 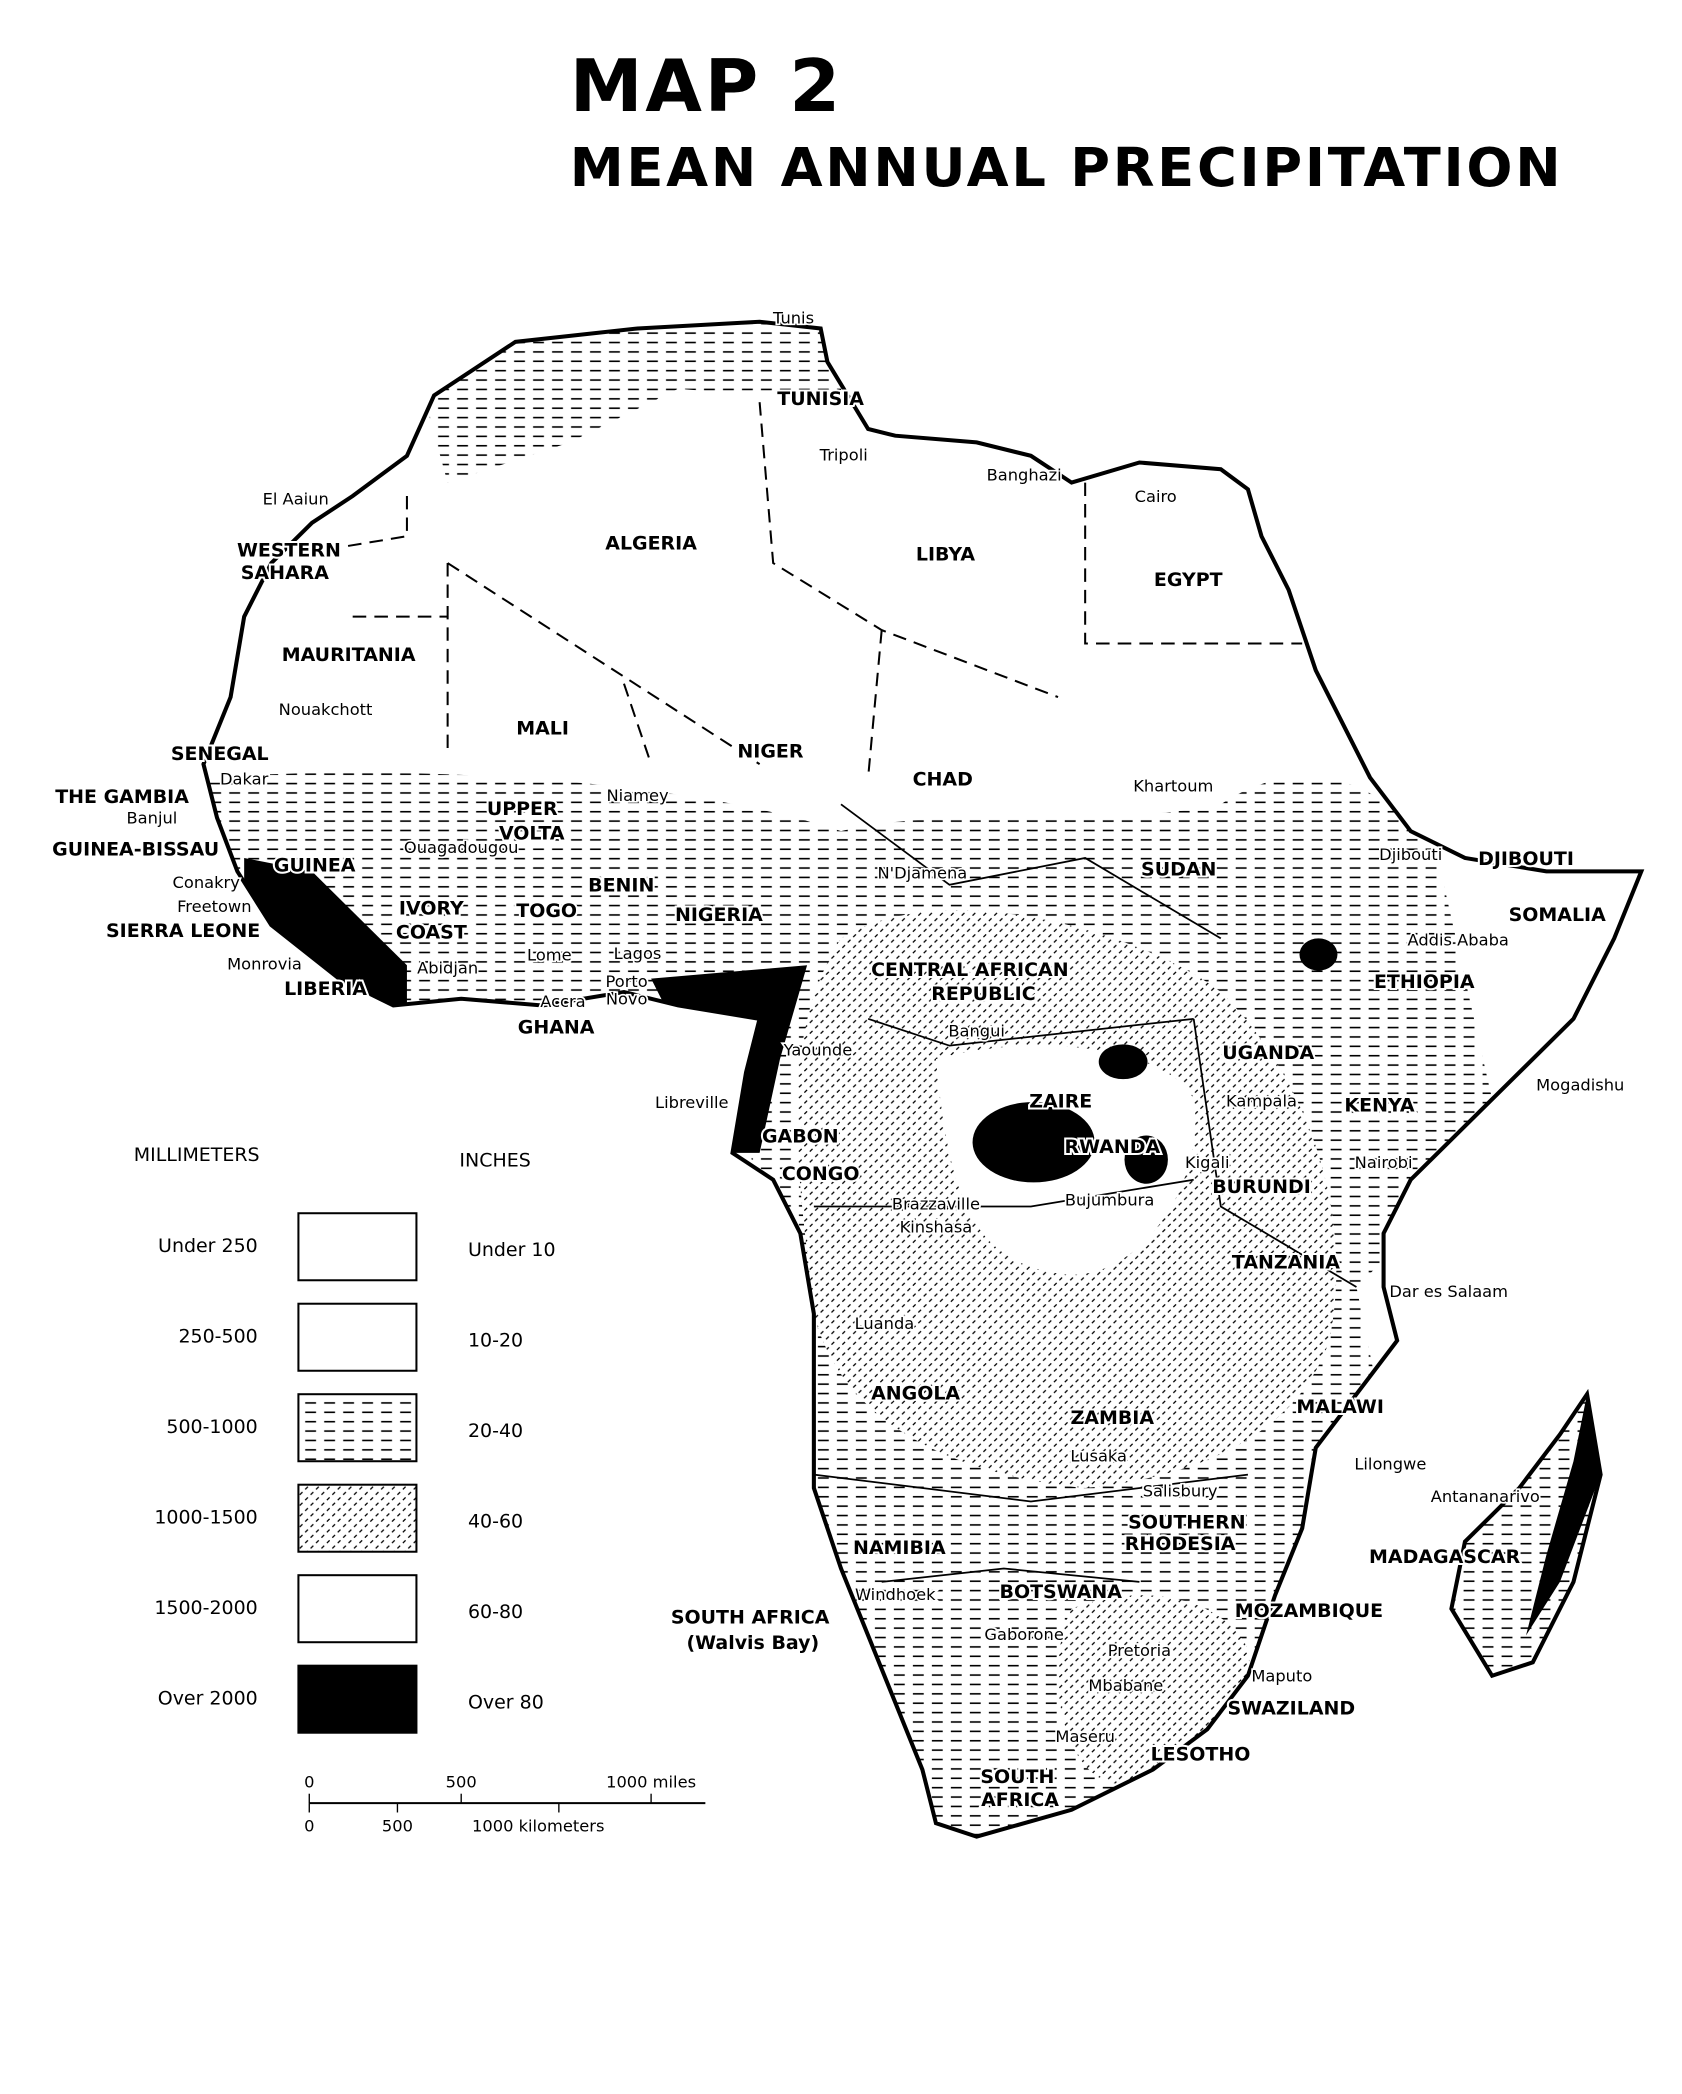 What do you see at coordinates (706, 86) in the screenshot?
I see `map-title: MAP 2` at bounding box center [706, 86].